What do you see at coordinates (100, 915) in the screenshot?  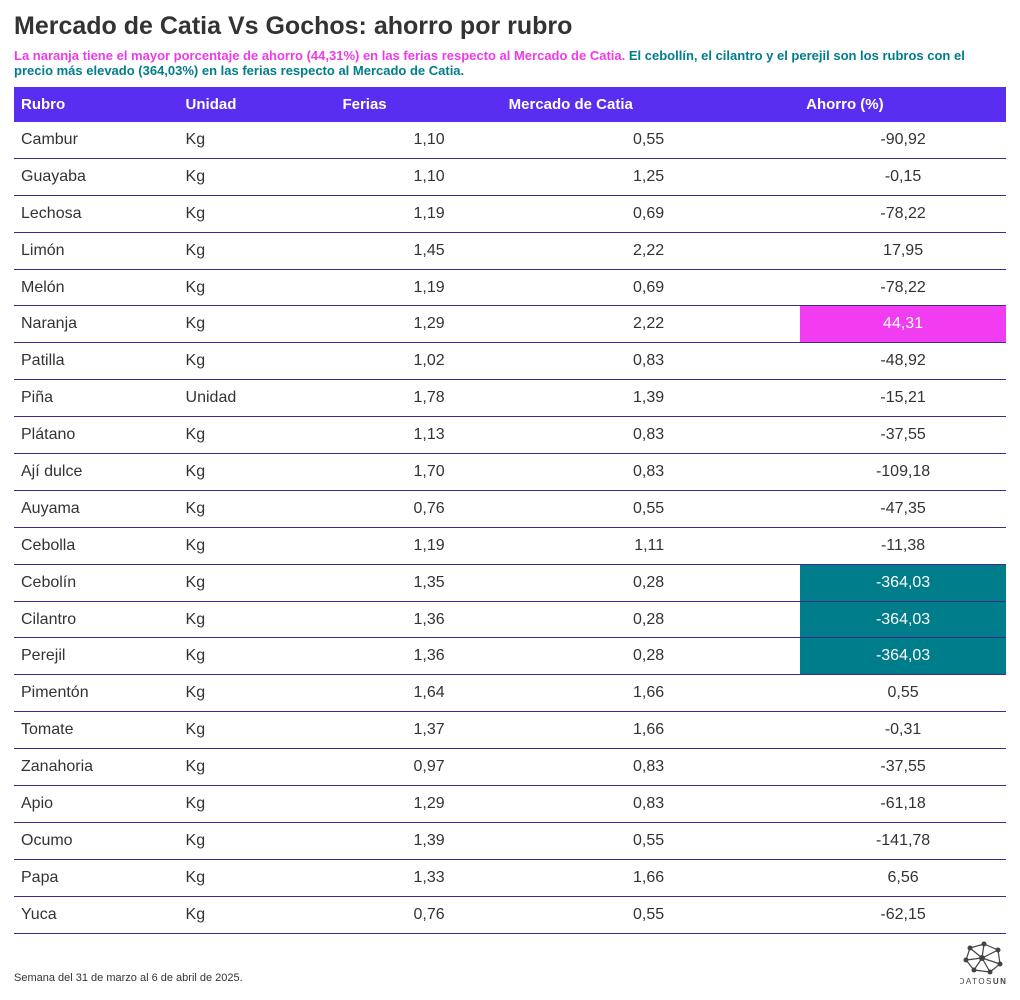 I see `cell: Yuca` at bounding box center [100, 915].